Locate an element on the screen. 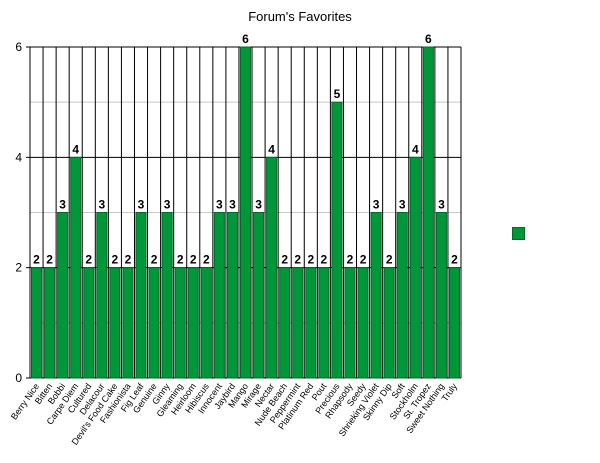 Image resolution: width=600 pixels, height=463 pixels. x-tick-label: Truly is located at coordinates (450, 392).